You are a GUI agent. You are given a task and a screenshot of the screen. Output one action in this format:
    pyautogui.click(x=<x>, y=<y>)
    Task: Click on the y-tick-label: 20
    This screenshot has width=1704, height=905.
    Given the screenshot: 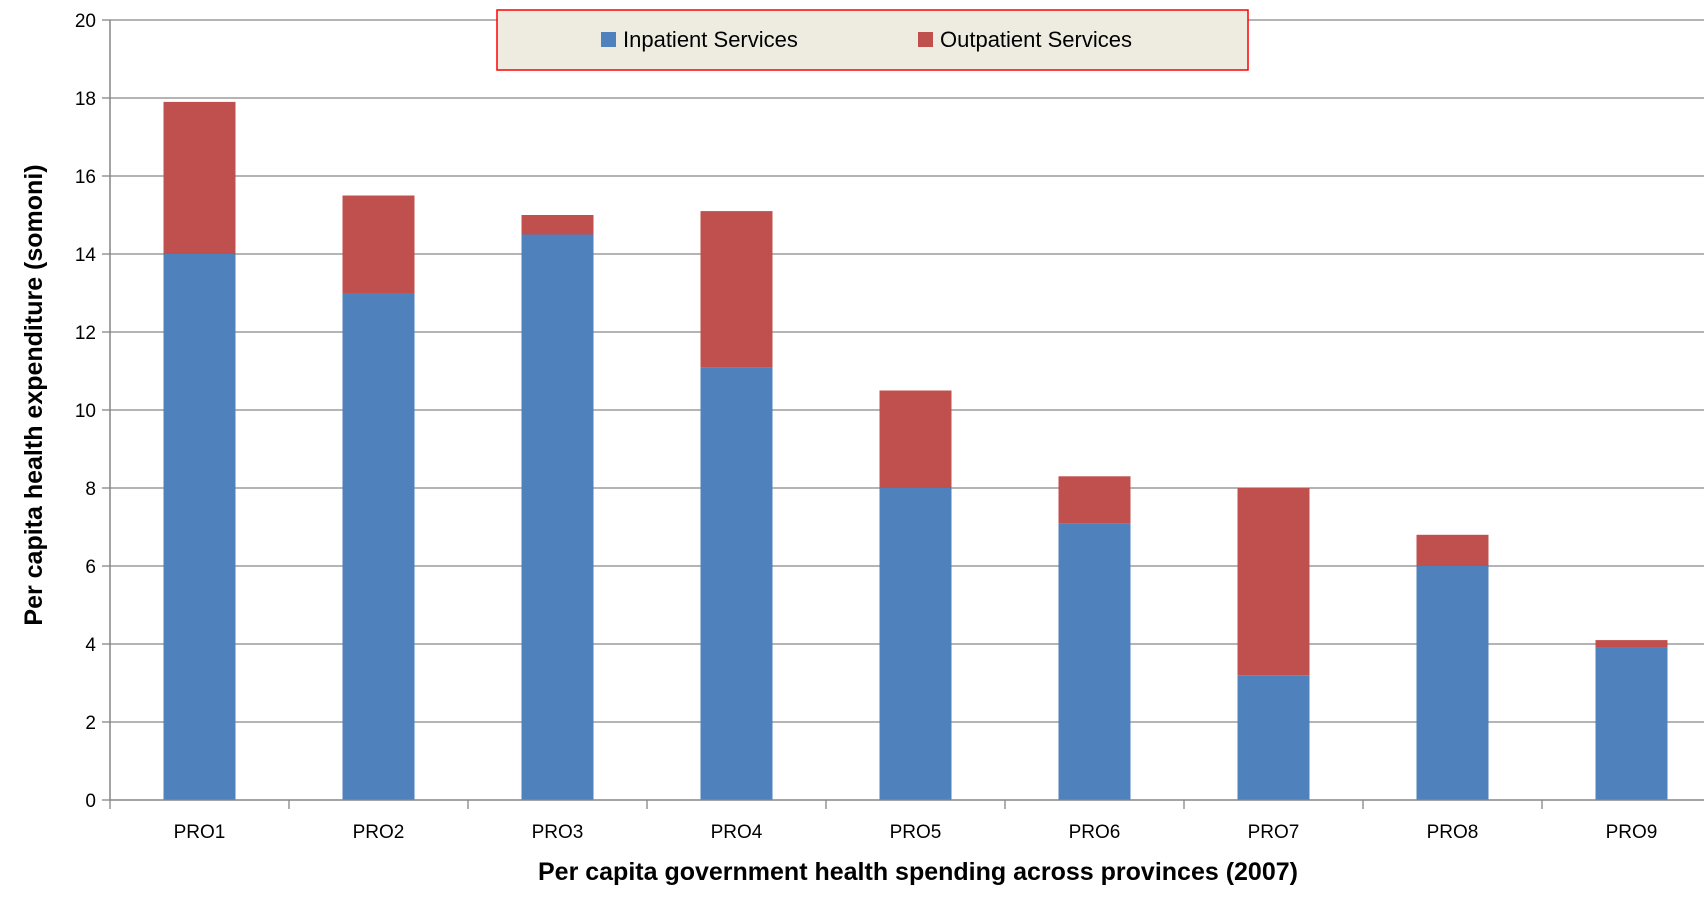 What is the action you would take?
    pyautogui.click(x=85, y=21)
    